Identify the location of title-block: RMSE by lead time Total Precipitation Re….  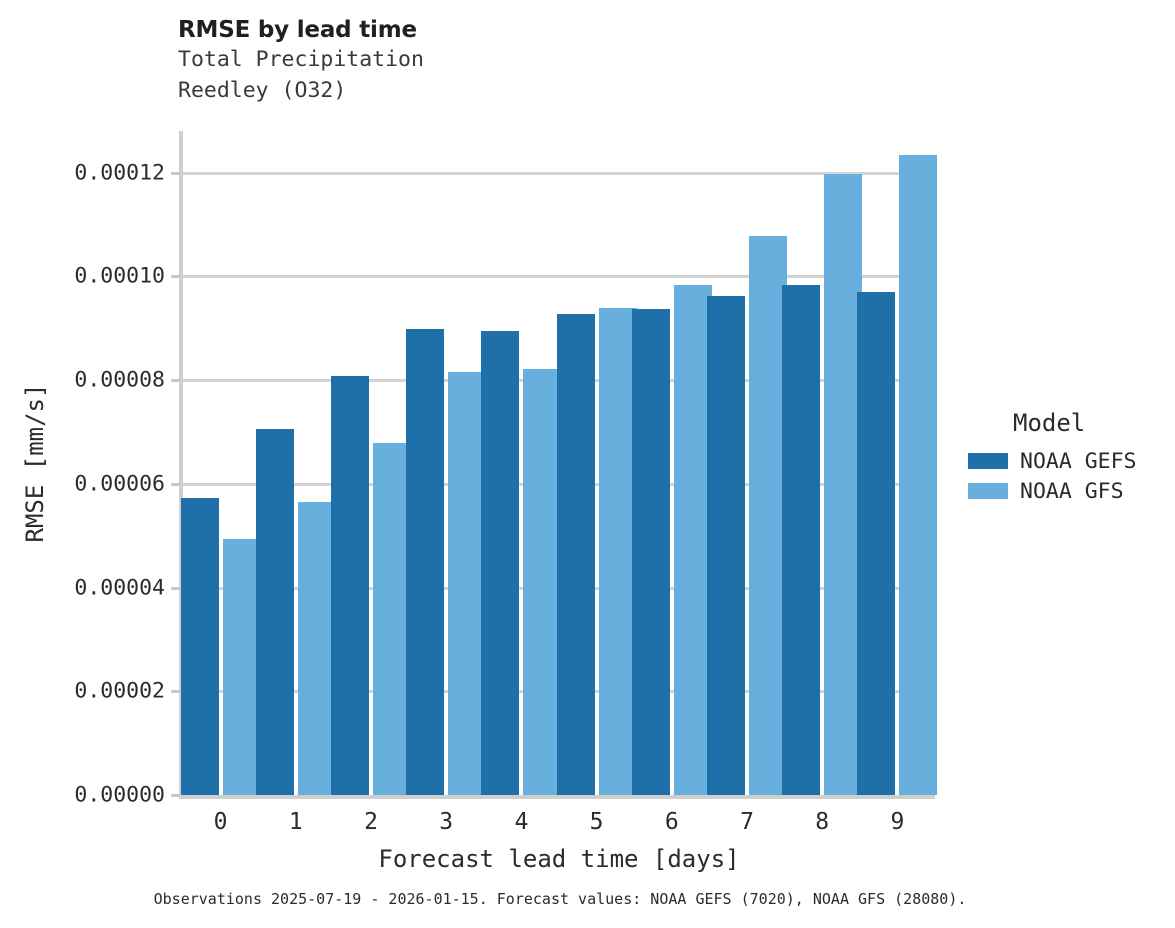
(528, 61).